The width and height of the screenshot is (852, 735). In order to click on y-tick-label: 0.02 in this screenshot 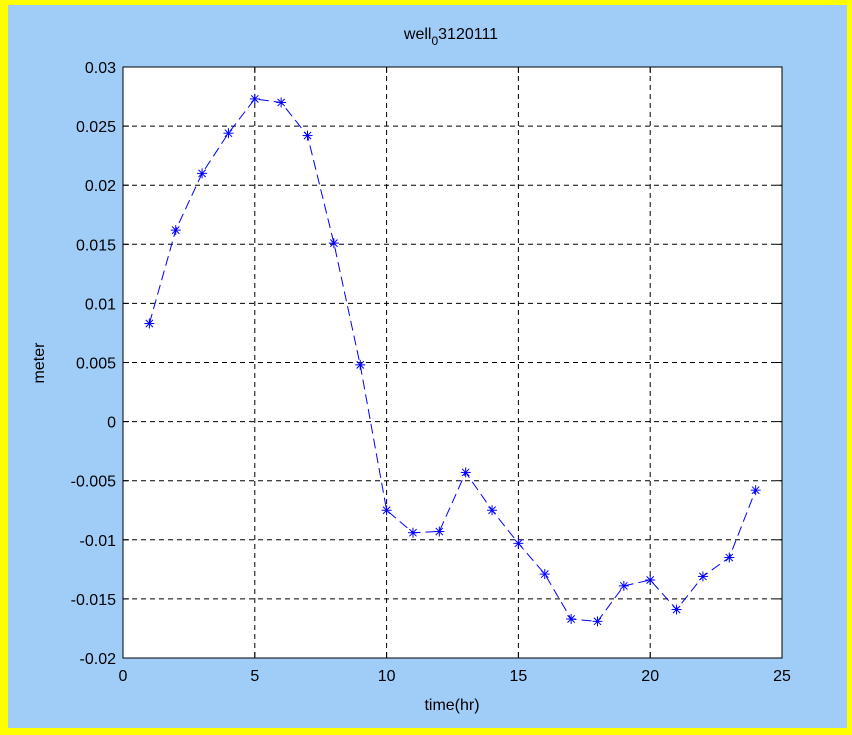, I will do `click(100, 186)`.